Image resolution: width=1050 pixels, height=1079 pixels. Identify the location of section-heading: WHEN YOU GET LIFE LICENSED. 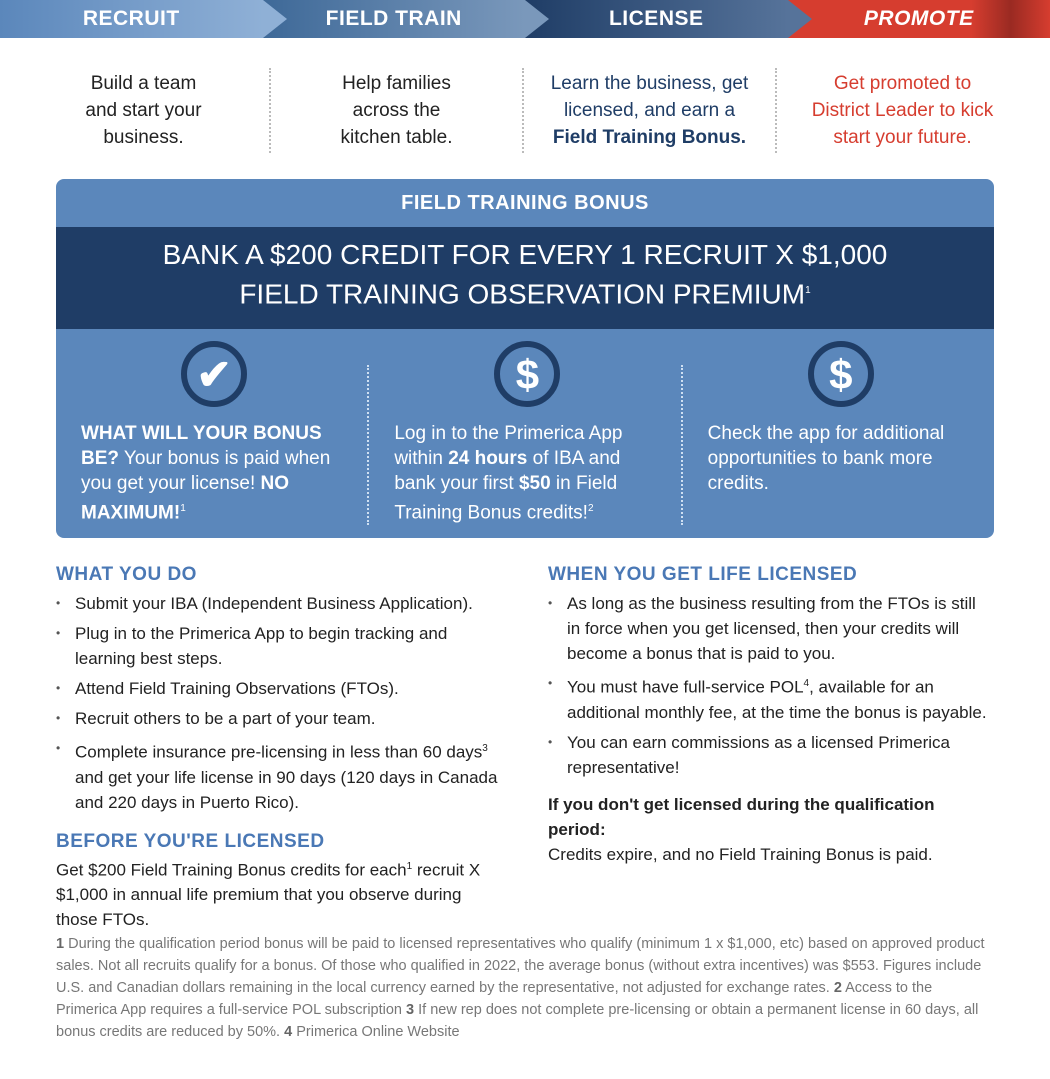
(703, 574).